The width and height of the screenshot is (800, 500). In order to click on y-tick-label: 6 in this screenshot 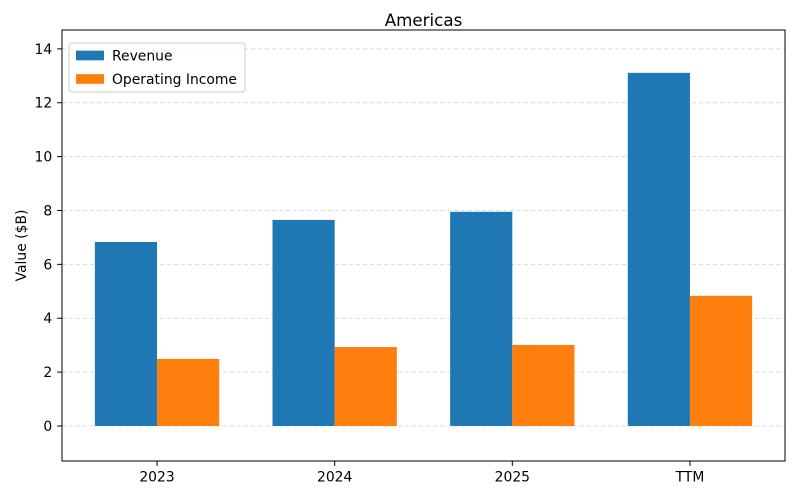, I will do `click(47, 265)`.